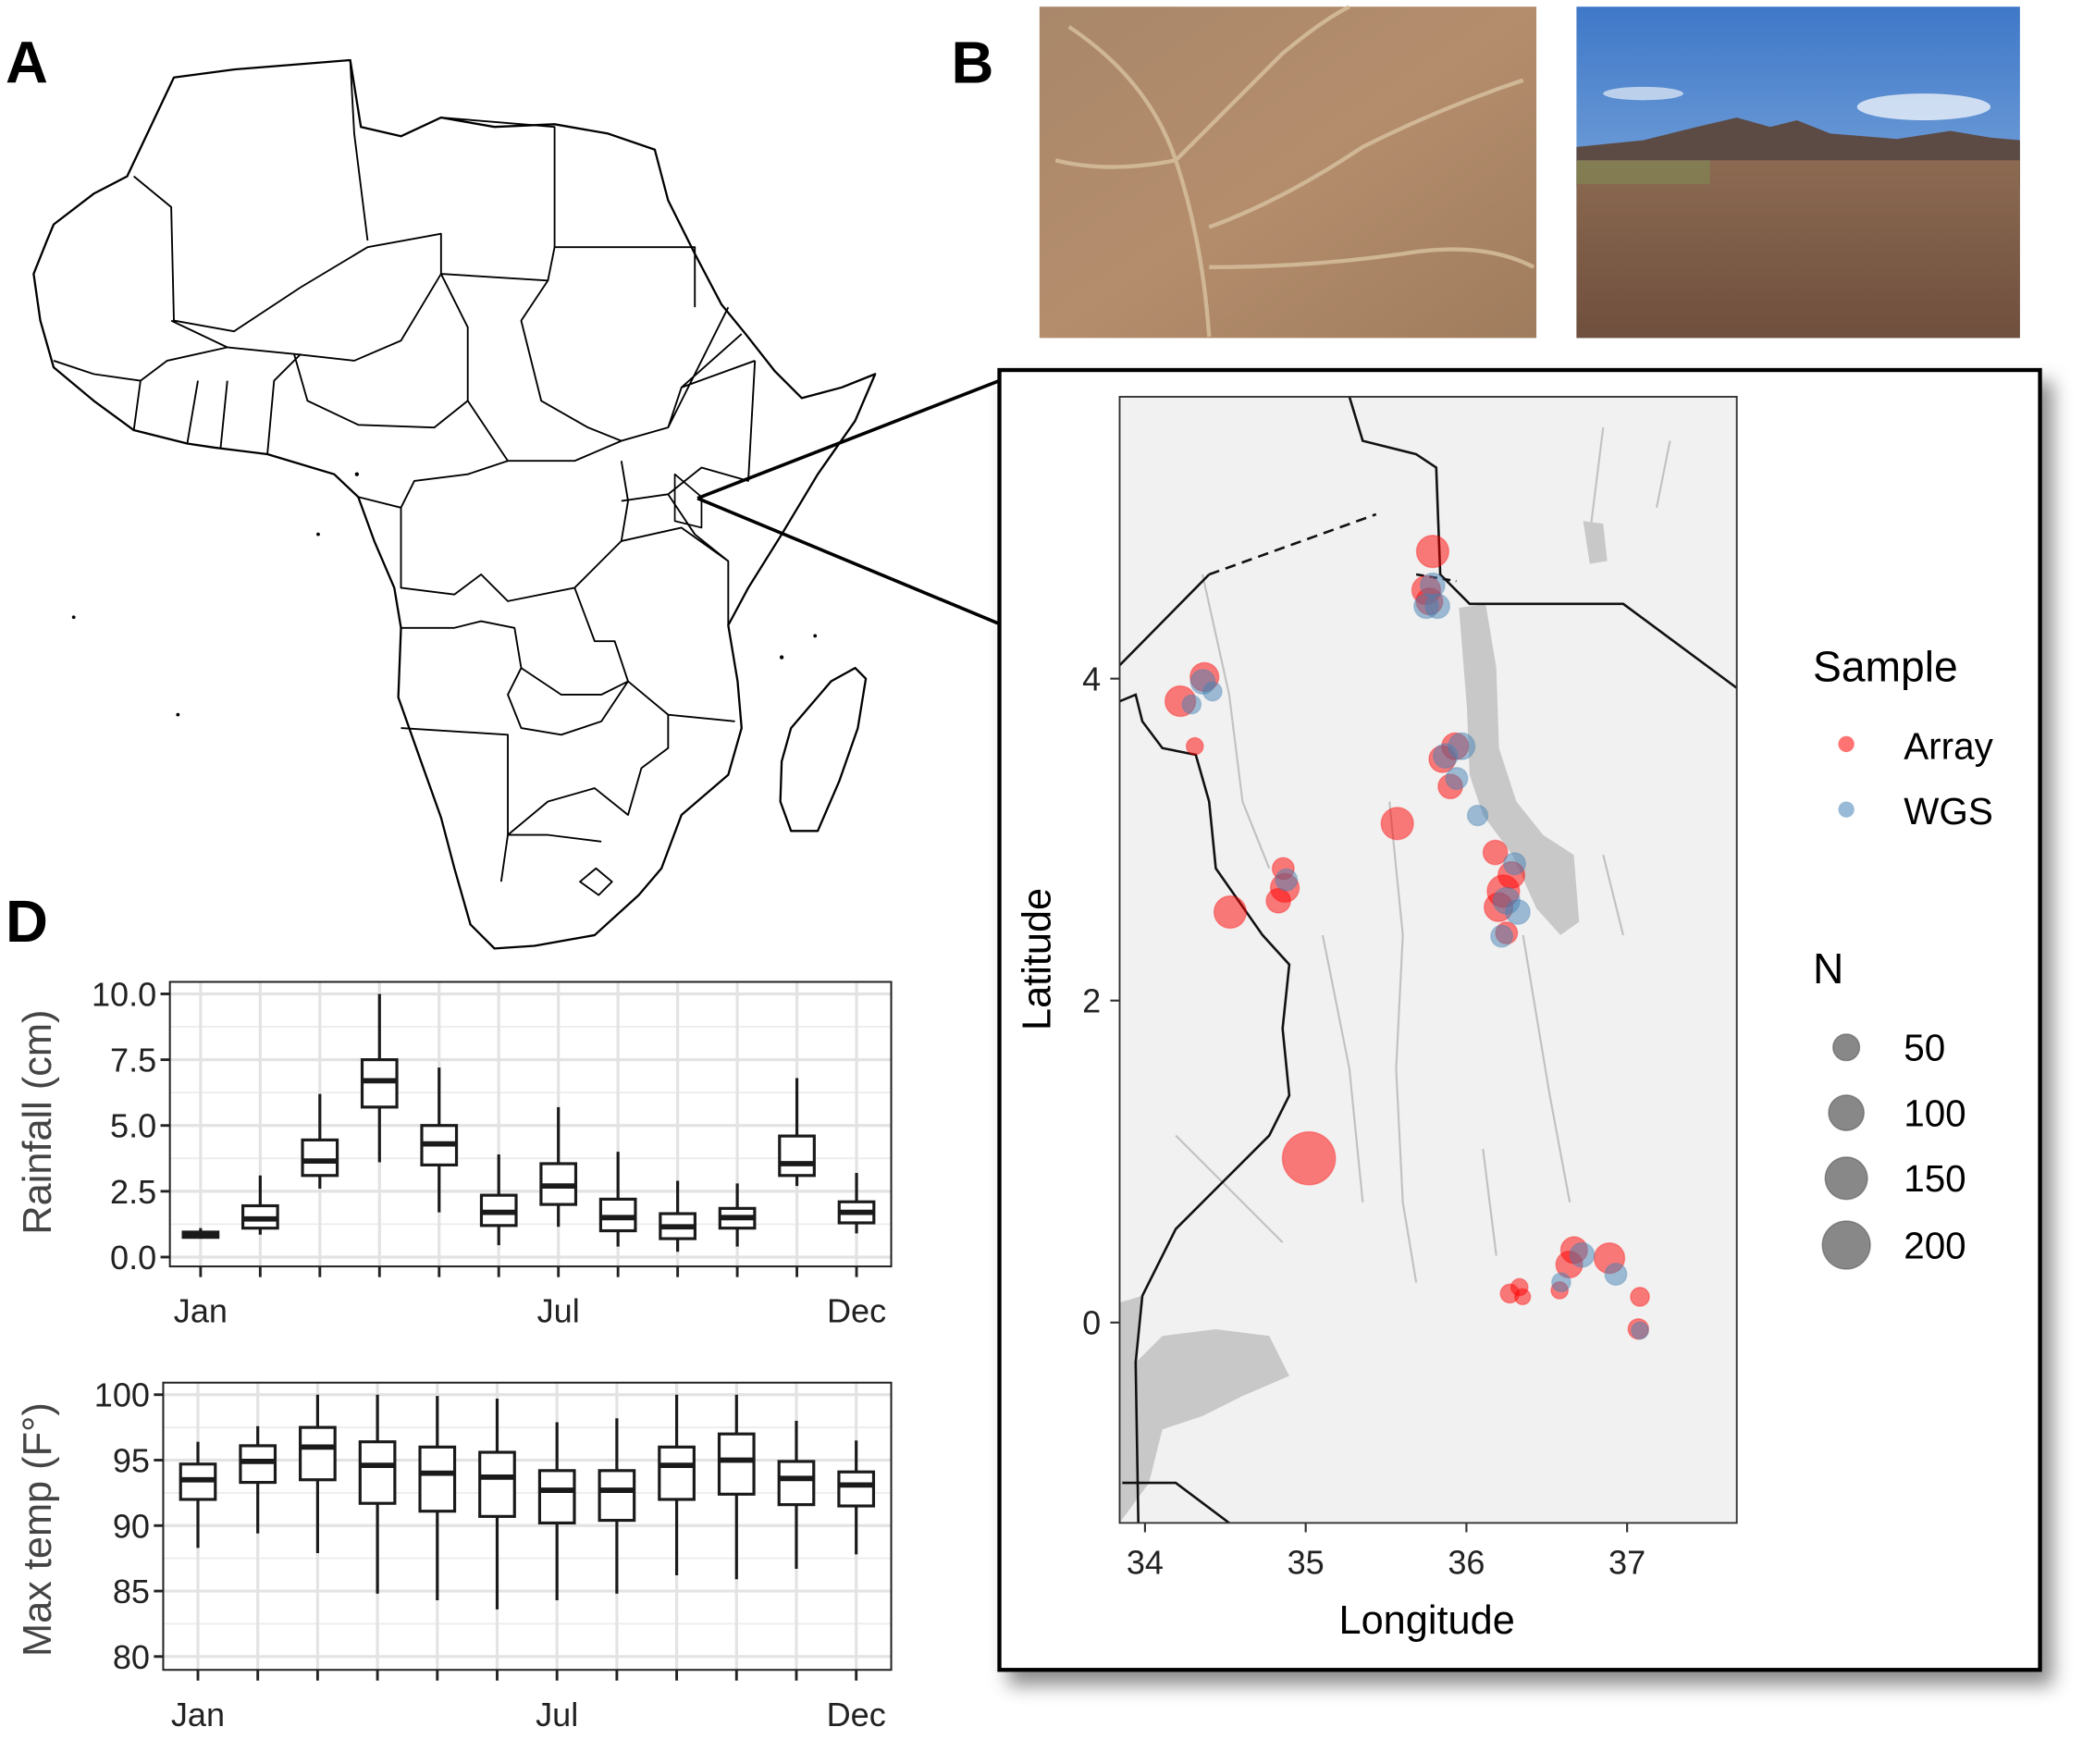 The width and height of the screenshot is (2095, 1764). I want to click on y-tick-label: 90, so click(131, 1526).